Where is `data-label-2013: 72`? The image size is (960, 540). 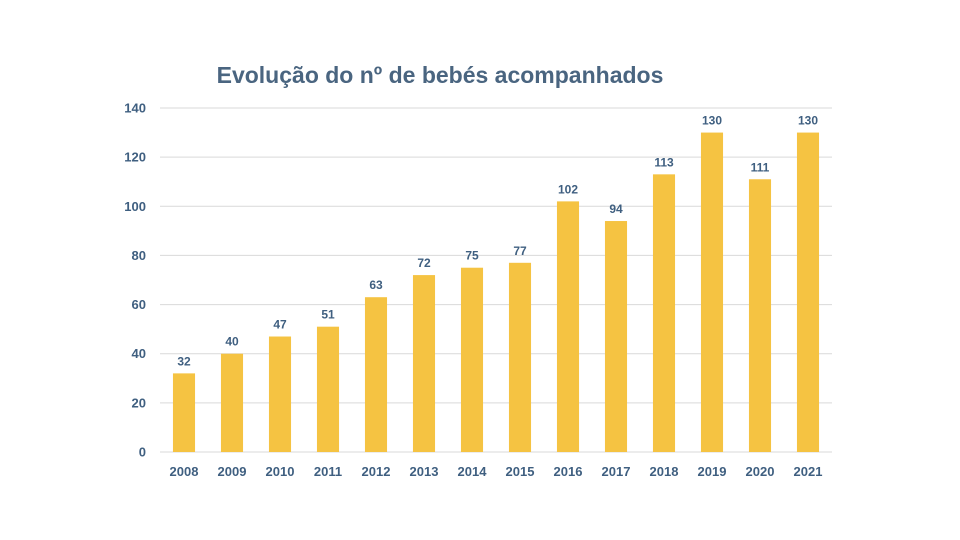
data-label-2013: 72 is located at coordinates (424, 263).